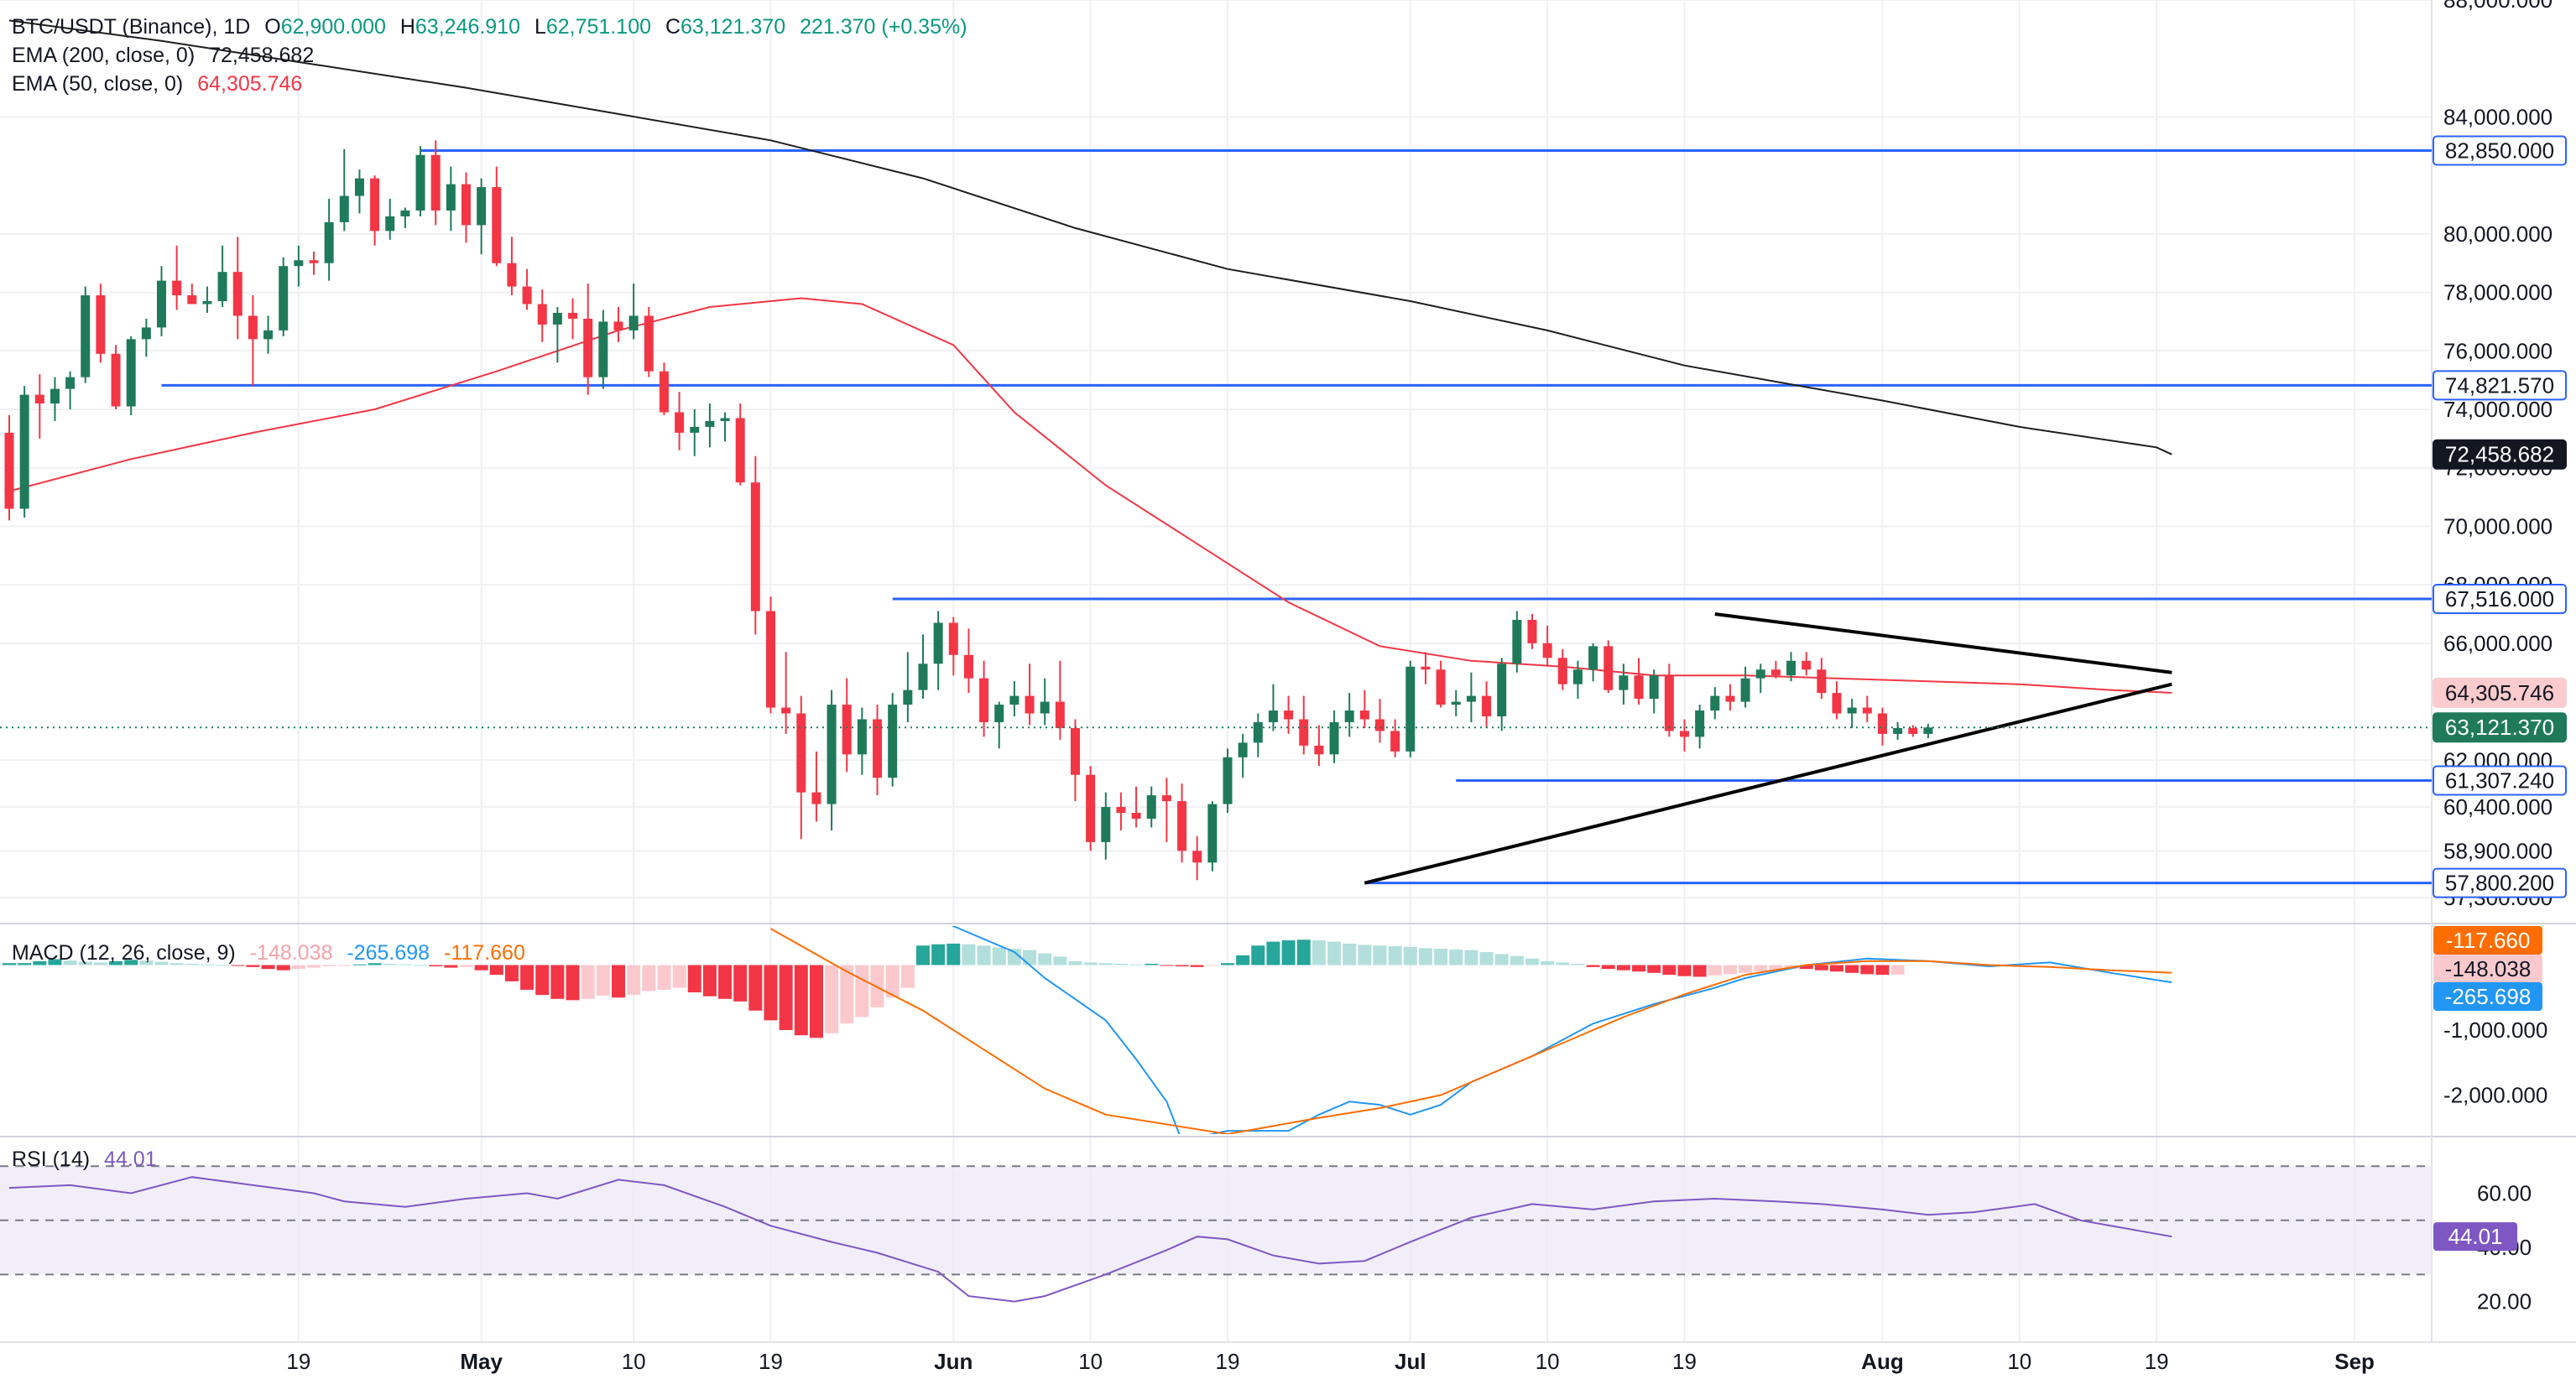 Image resolution: width=2576 pixels, height=1400 pixels. I want to click on level-price-label: 82,850.000, so click(2499, 151).